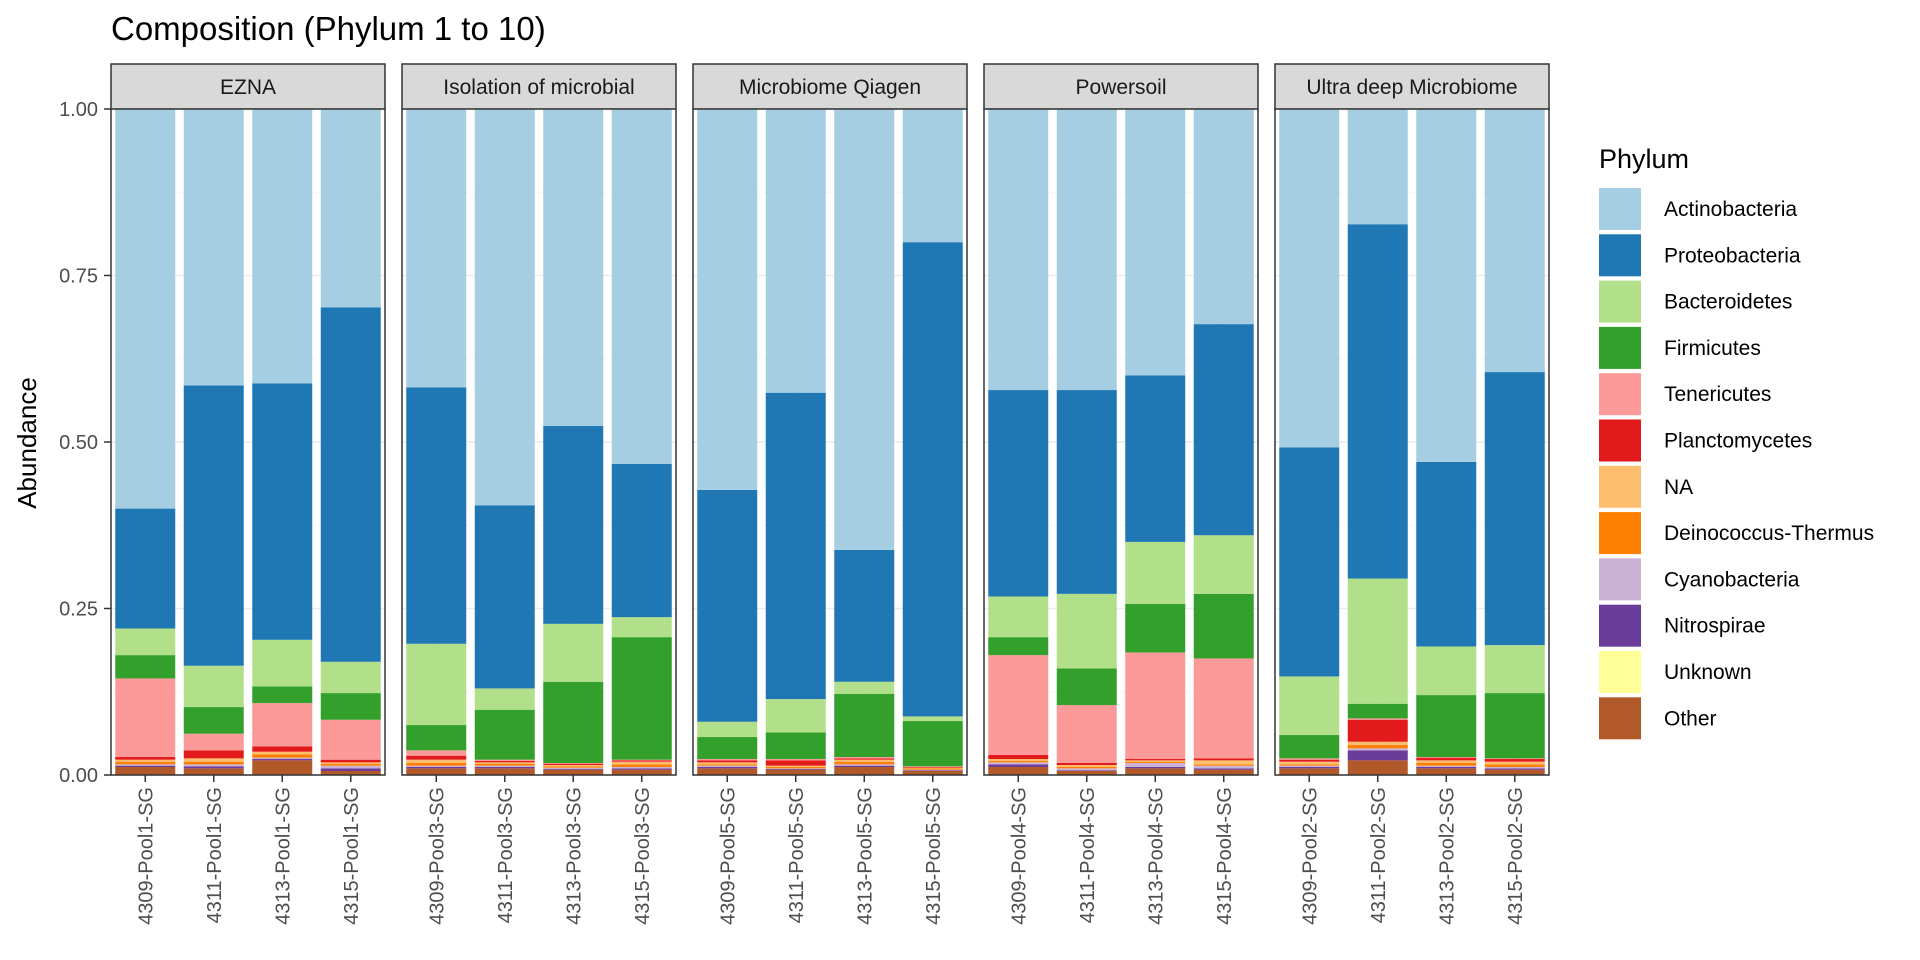 The height and width of the screenshot is (960, 1920). Describe the element at coordinates (1680, 347) in the screenshot. I see `legend-item: Firmicutes` at that location.